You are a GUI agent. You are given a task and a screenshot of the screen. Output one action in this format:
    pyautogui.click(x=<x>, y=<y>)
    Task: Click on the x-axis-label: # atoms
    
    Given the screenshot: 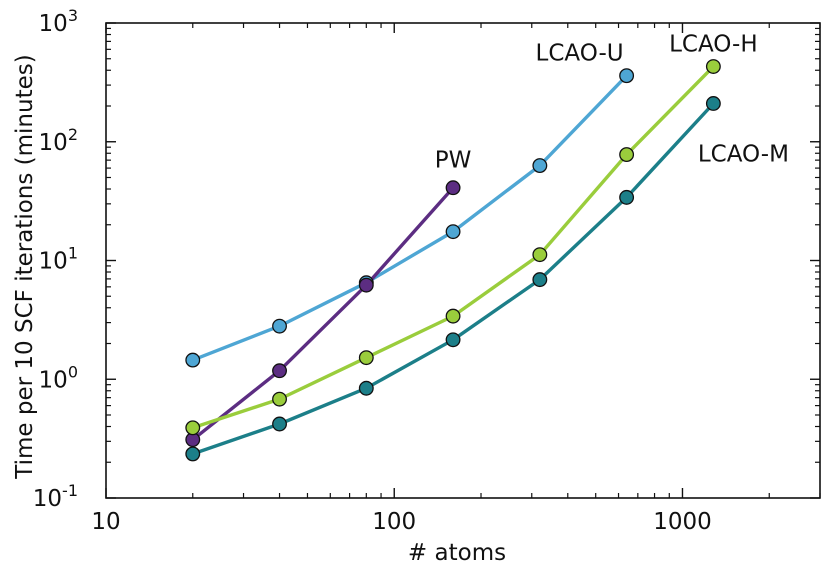 What is the action you would take?
    pyautogui.click(x=457, y=553)
    